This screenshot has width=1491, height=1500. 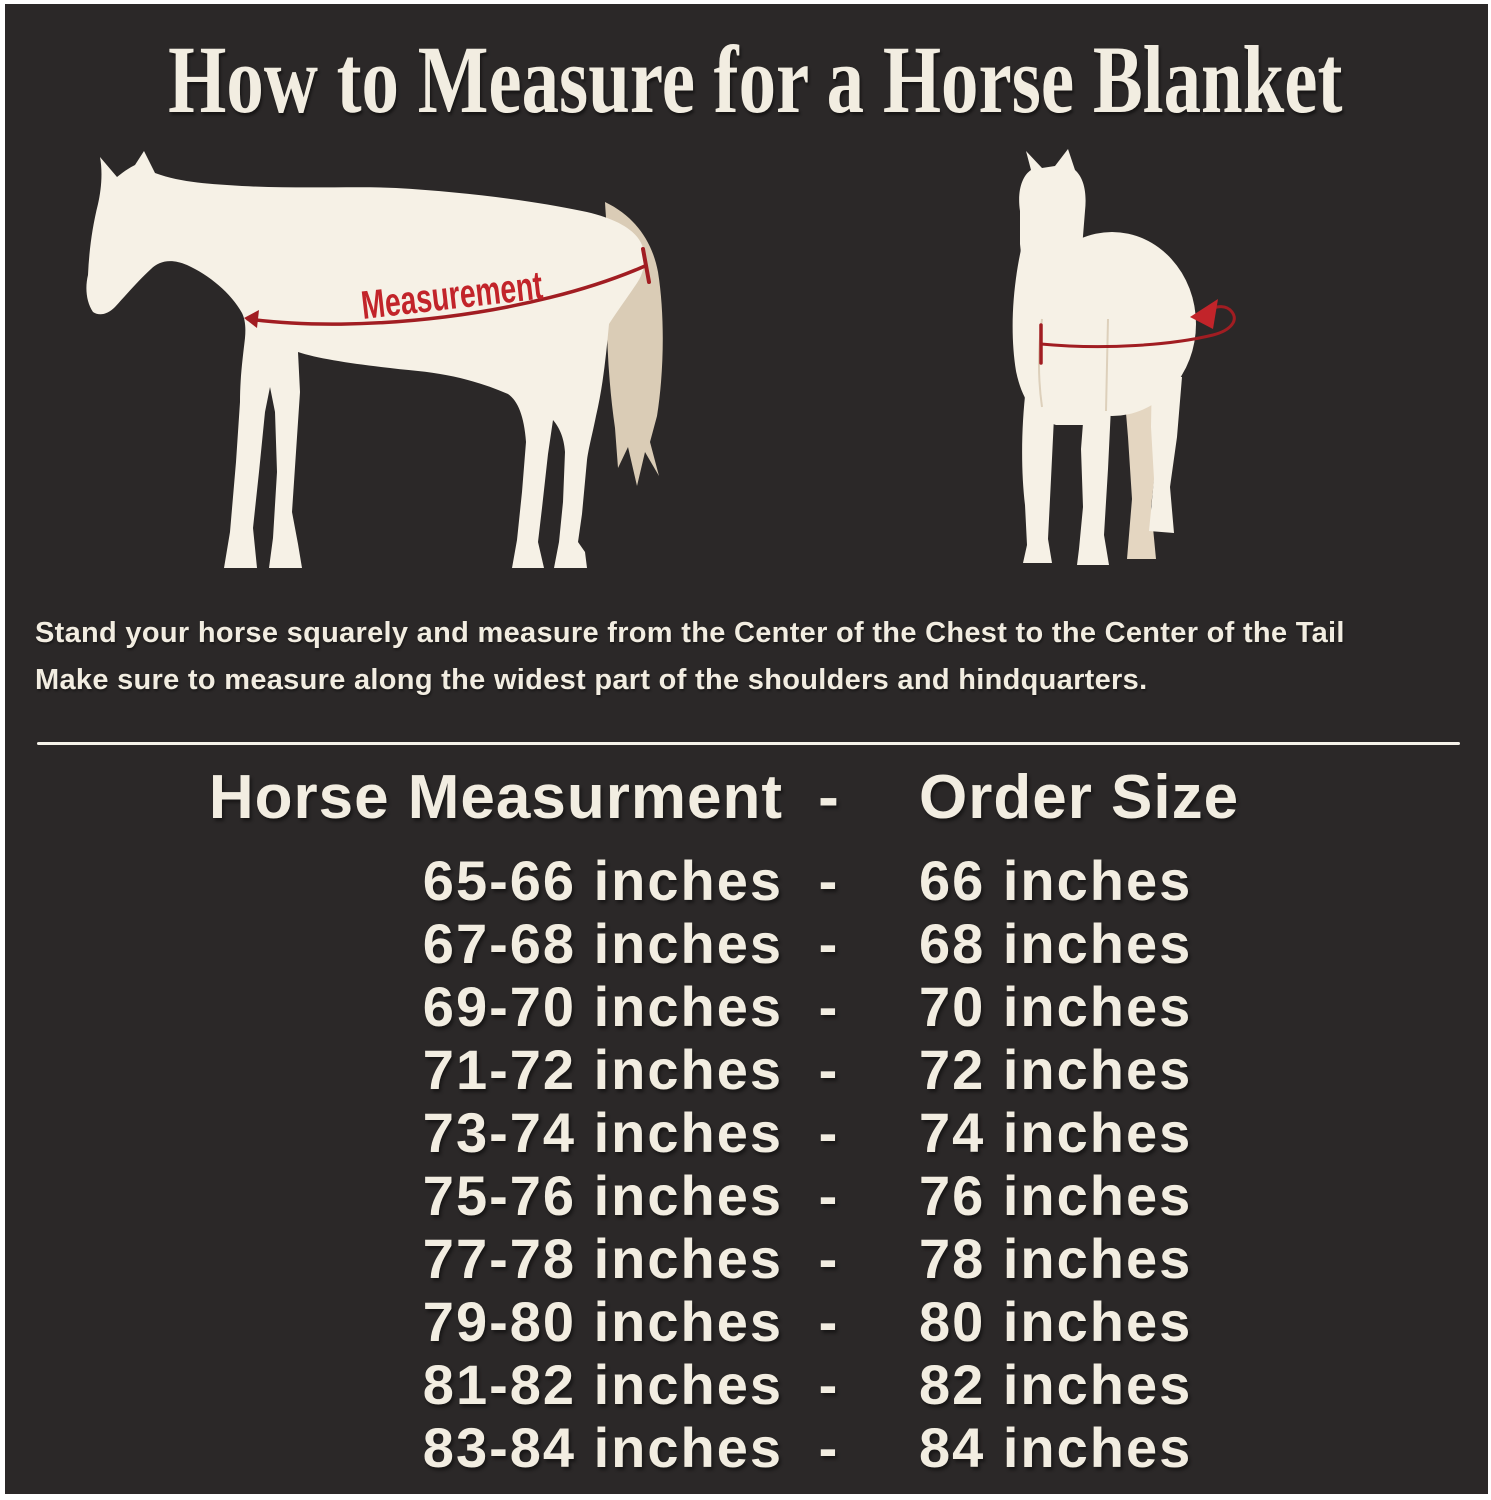 What do you see at coordinates (1056, 1132) in the screenshot?
I see `order-size-cell: 74 inches` at bounding box center [1056, 1132].